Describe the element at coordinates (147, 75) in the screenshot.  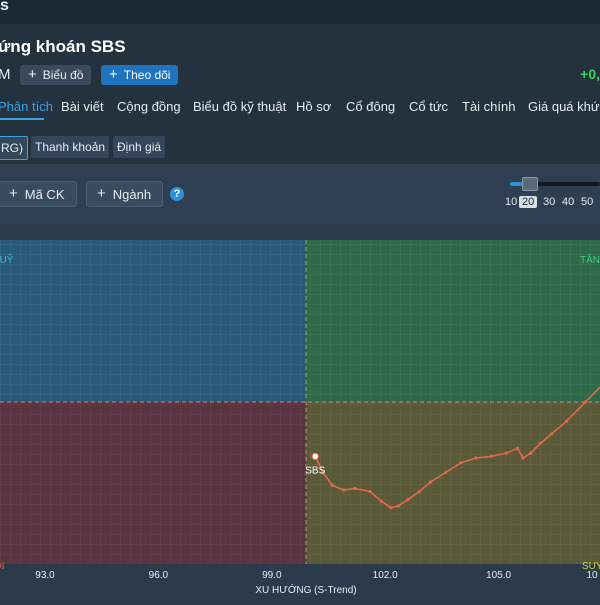
I see `follow-button-label: Theo dõi` at that location.